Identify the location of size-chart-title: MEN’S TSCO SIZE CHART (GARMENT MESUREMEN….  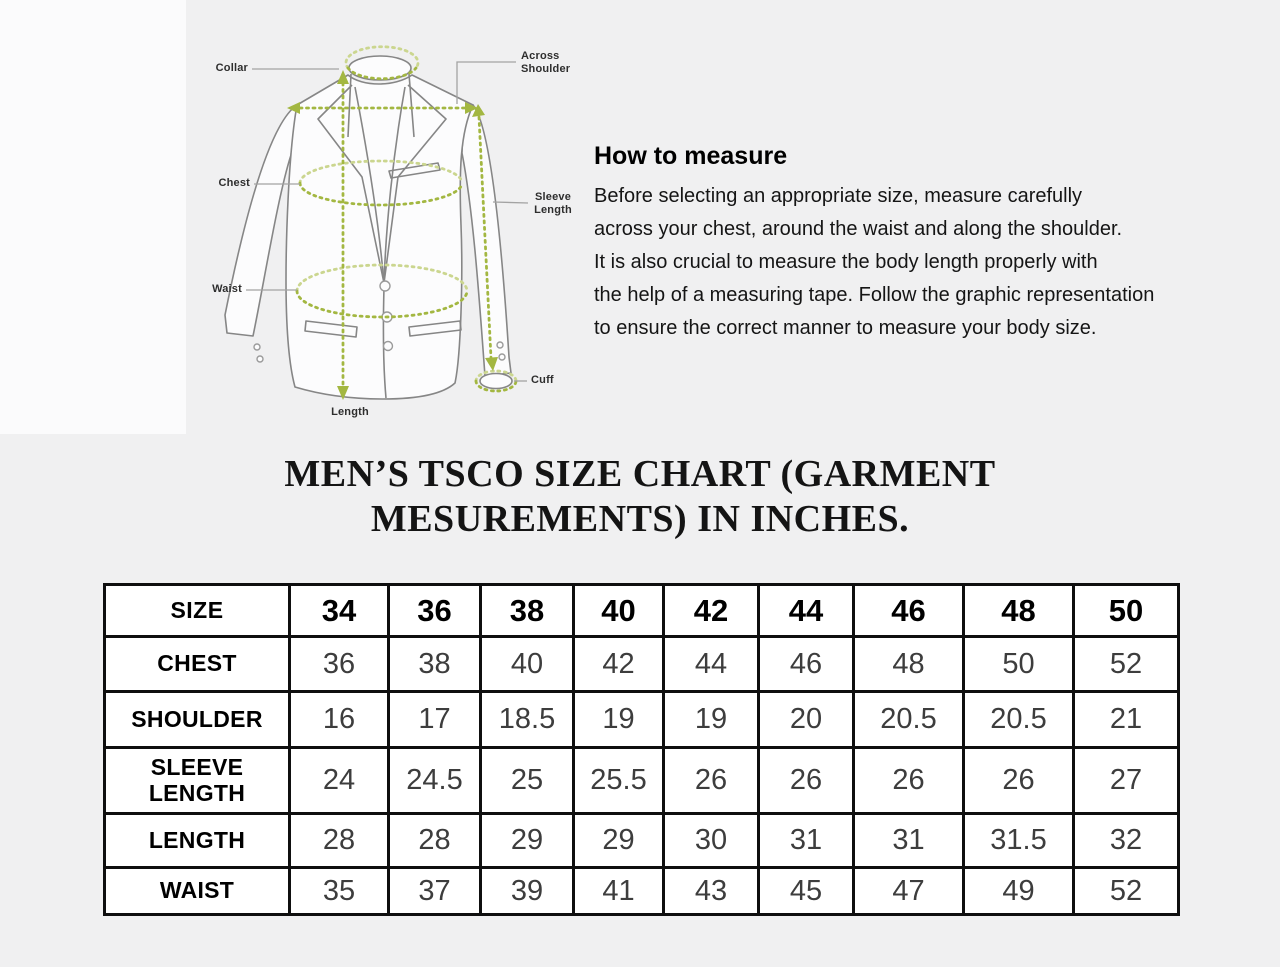
(640, 497).